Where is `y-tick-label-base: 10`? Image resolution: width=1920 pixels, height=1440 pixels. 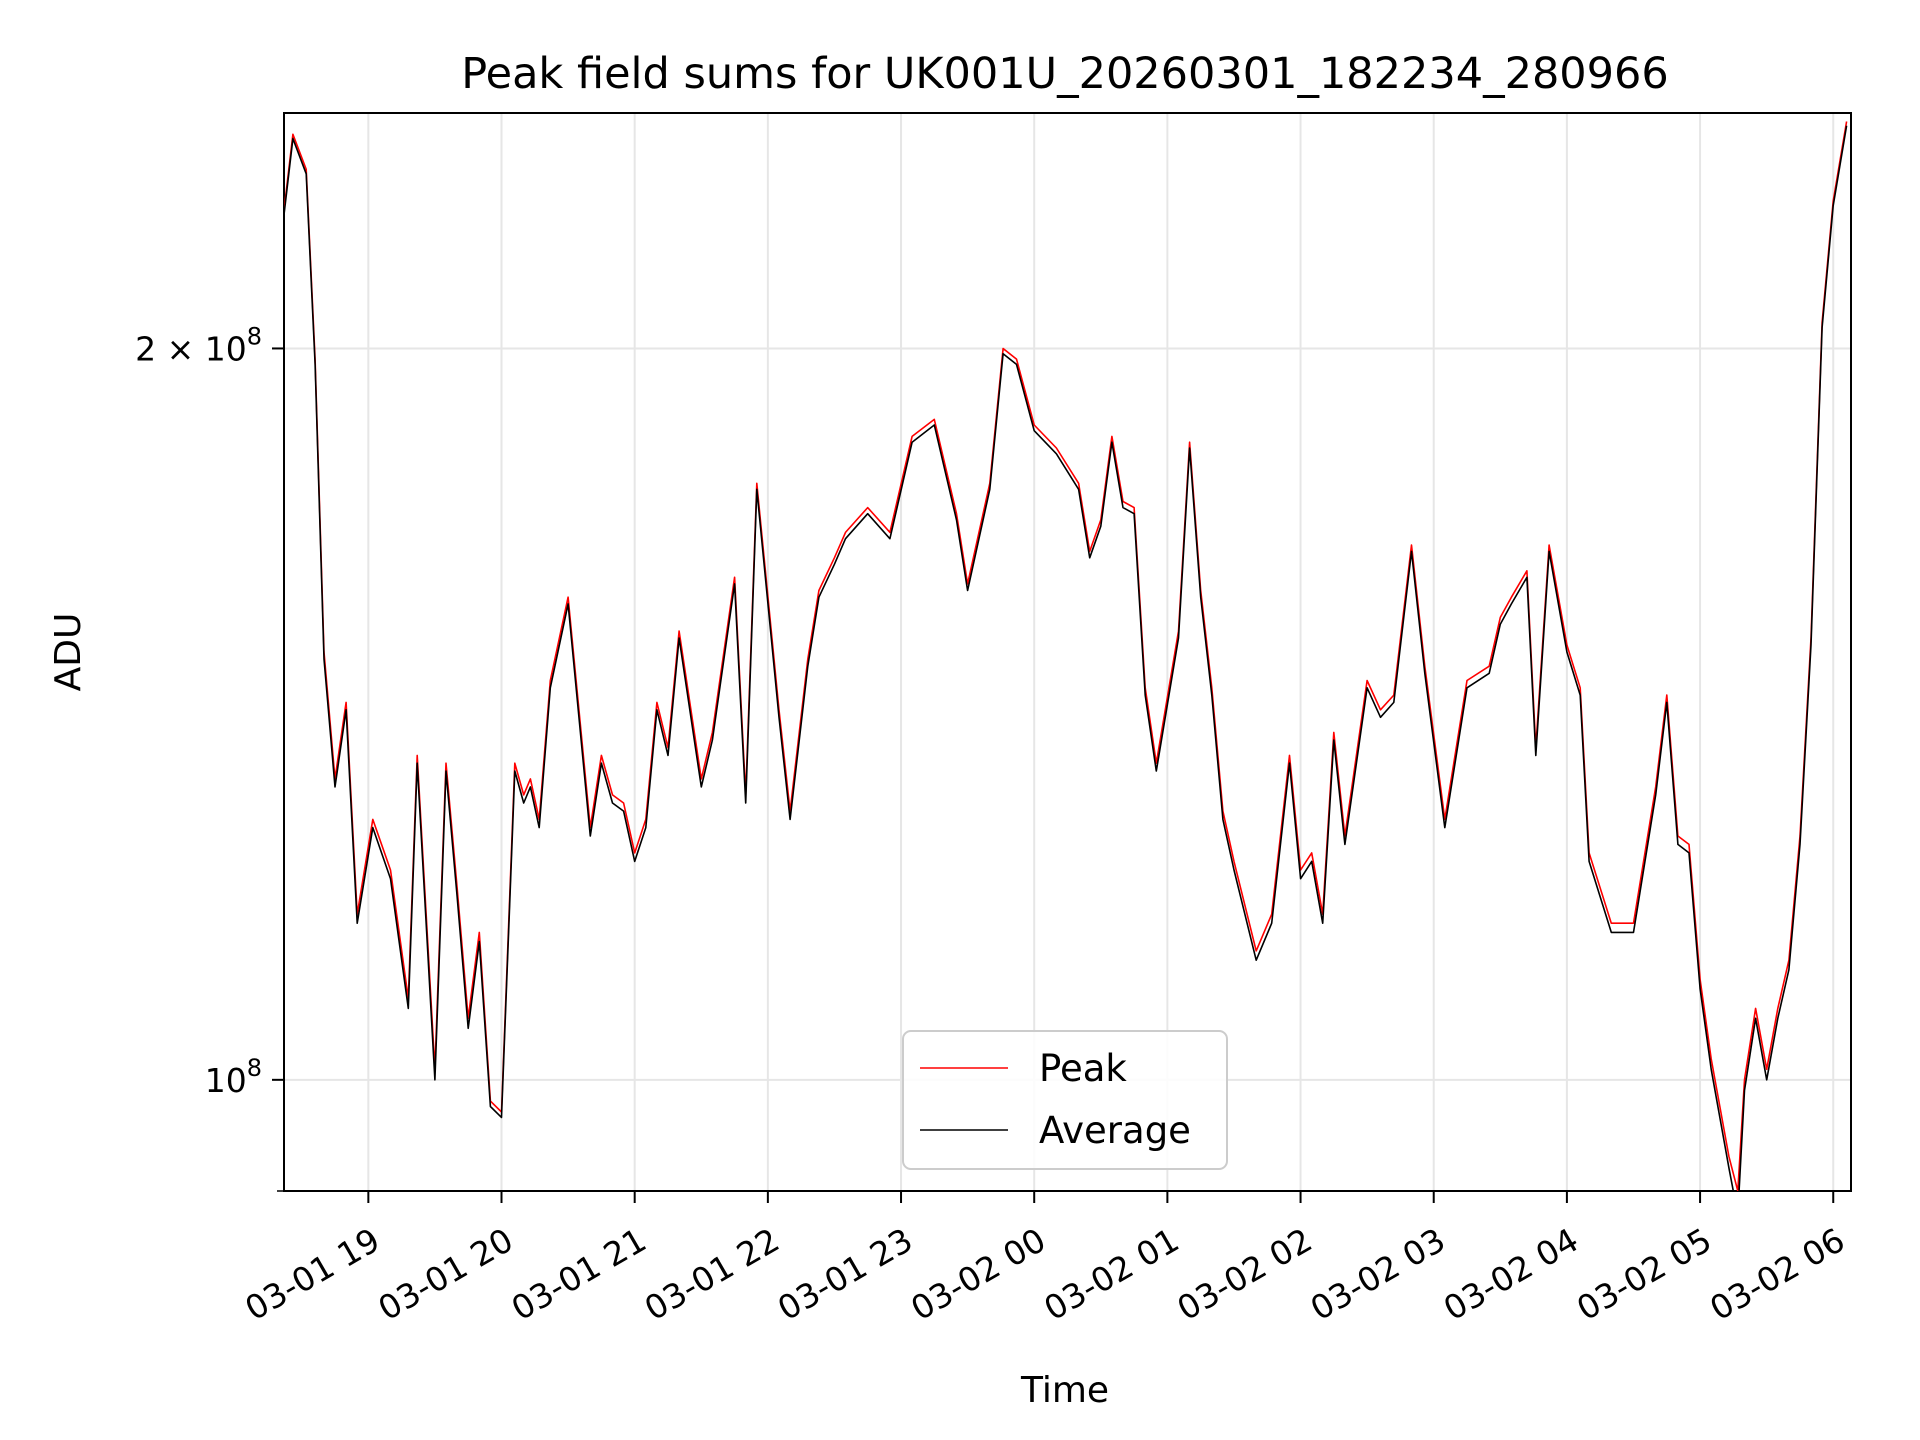 y-tick-label-base: 10 is located at coordinates (226, 1080).